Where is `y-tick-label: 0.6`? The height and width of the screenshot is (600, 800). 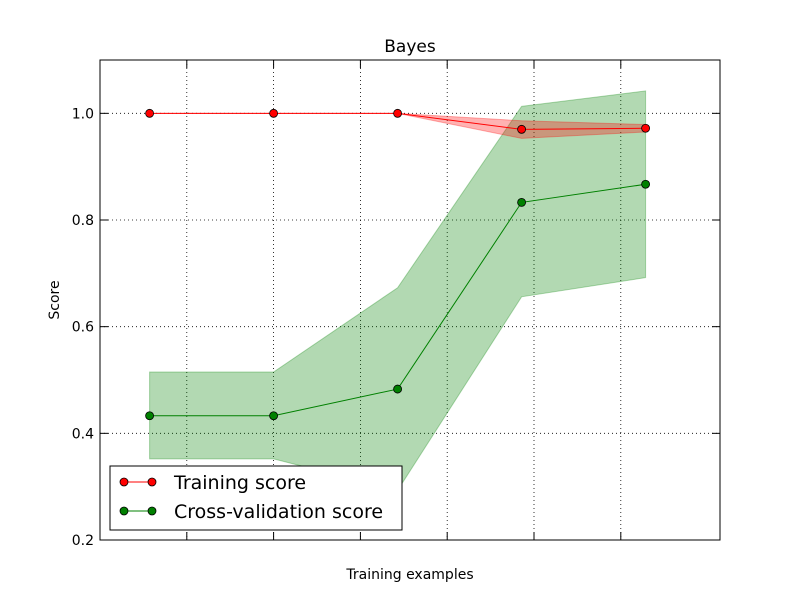 y-tick-label: 0.6 is located at coordinates (83, 328).